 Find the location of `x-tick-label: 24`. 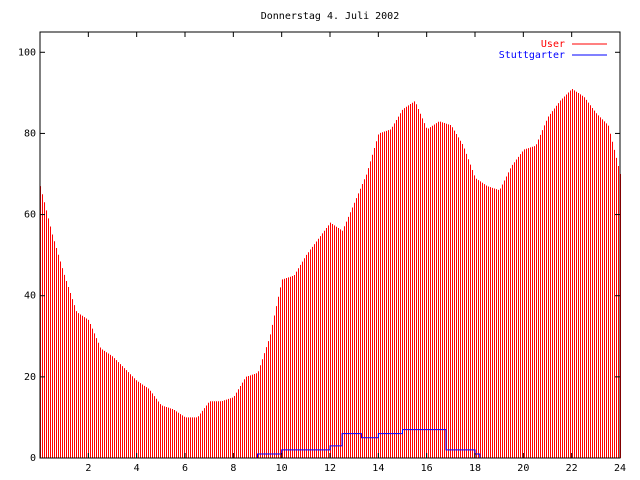

x-tick-label: 24 is located at coordinates (620, 468).